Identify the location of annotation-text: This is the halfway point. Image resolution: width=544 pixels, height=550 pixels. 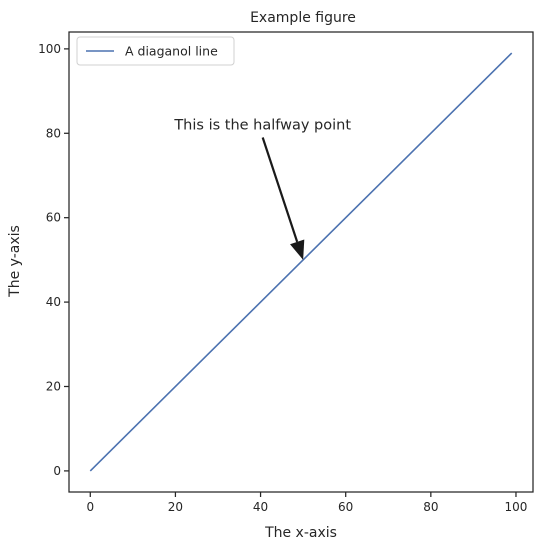
(262, 126).